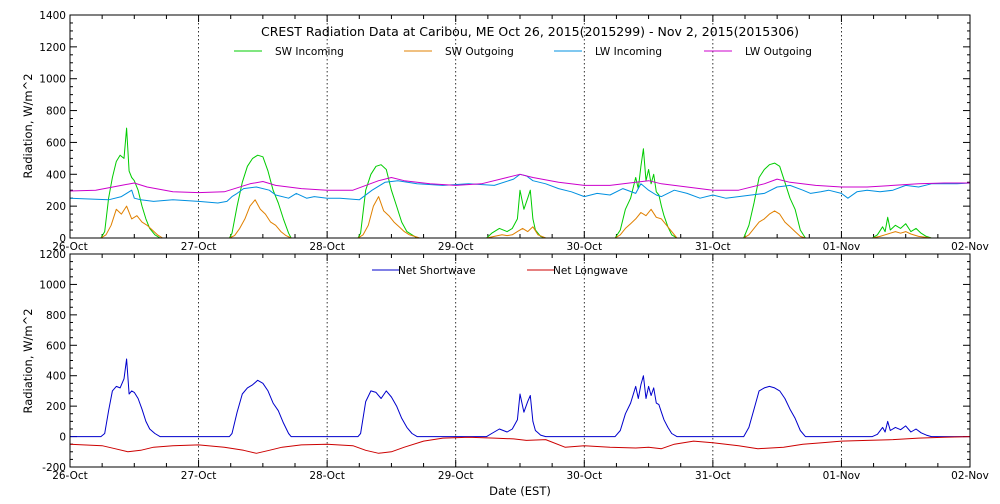  Describe the element at coordinates (54, 468) in the screenshot. I see `bottom-ytick-label: -200` at that location.